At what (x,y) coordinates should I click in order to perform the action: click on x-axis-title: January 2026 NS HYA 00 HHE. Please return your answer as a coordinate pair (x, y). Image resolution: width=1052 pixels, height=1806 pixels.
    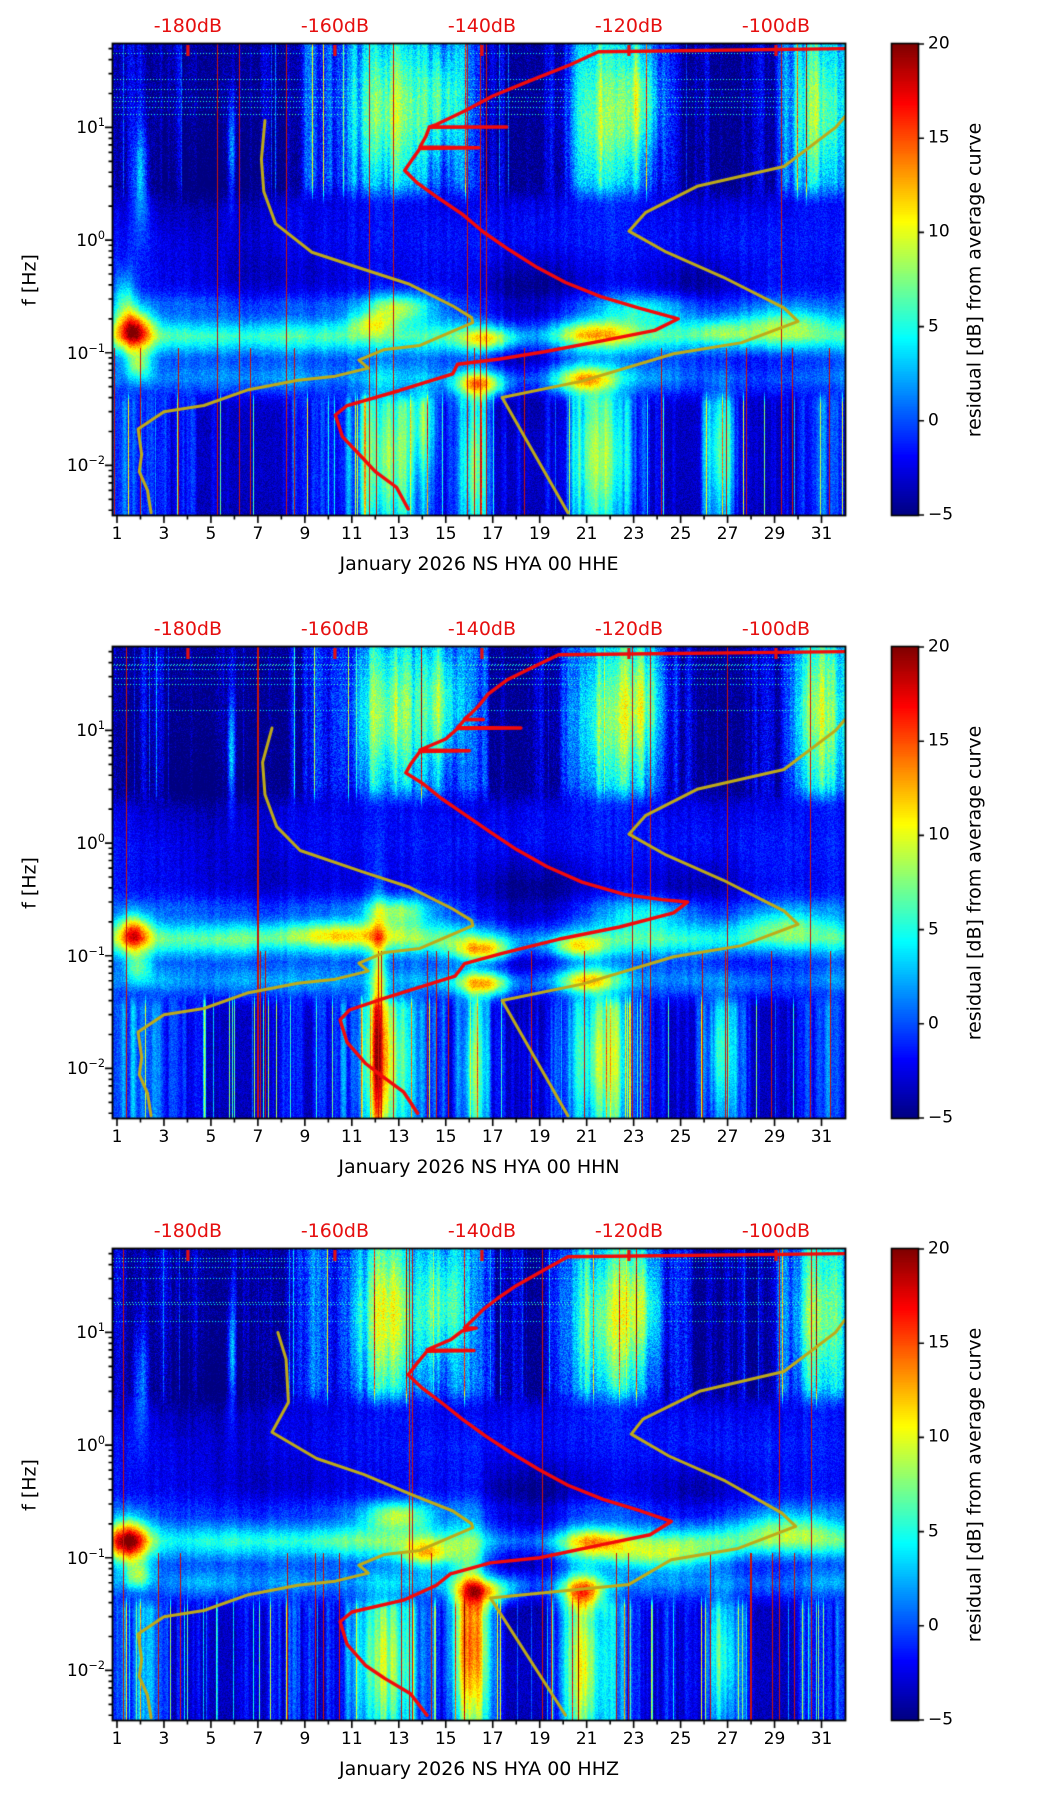
    Looking at the image, I should click on (479, 564).